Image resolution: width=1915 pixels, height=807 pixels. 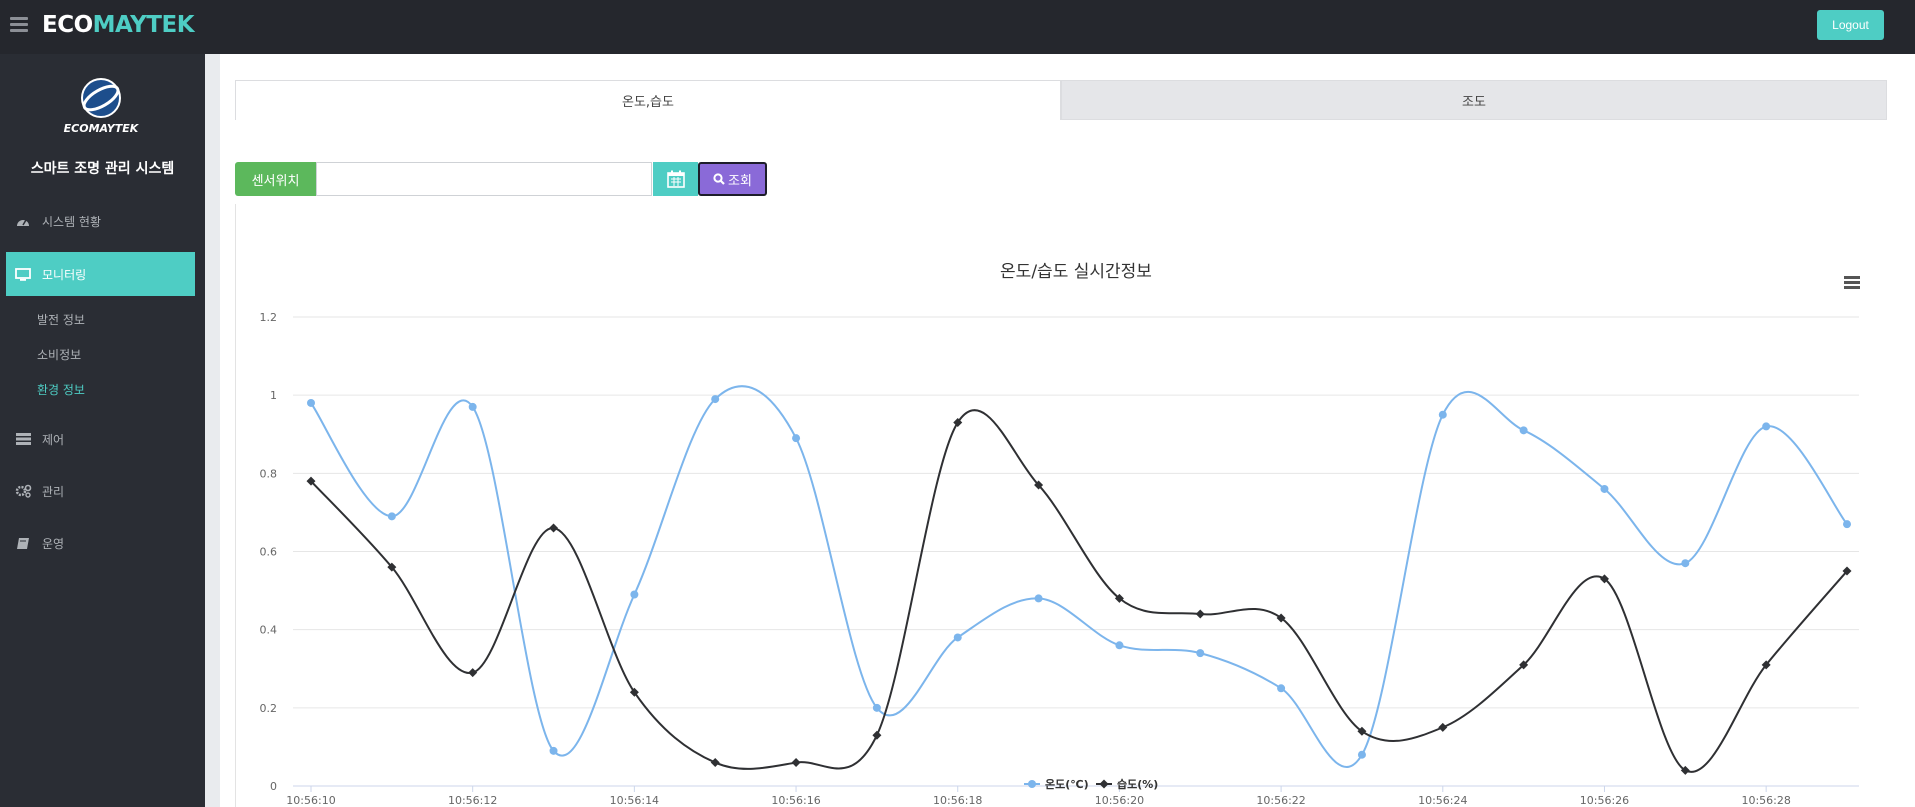 I want to click on sensor-location-input, so click(x=484, y=179).